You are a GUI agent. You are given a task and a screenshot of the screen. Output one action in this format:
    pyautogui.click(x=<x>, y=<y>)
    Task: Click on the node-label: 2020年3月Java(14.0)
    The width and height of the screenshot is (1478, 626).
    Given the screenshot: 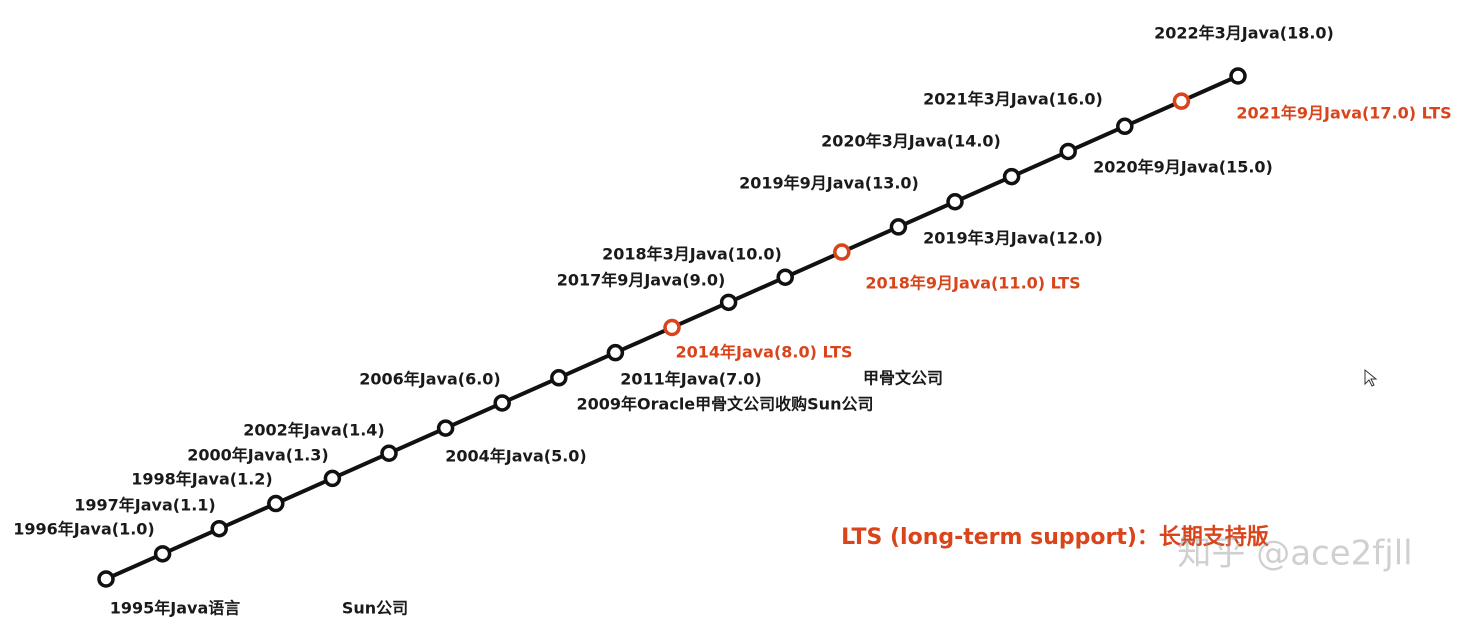 What is the action you would take?
    pyautogui.click(x=911, y=141)
    